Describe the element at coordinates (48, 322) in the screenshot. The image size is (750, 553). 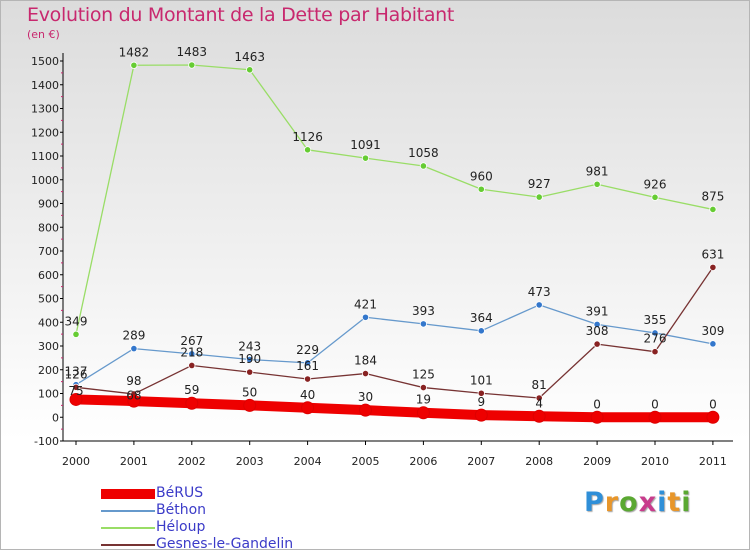
I see `y-tick-label: 400` at that location.